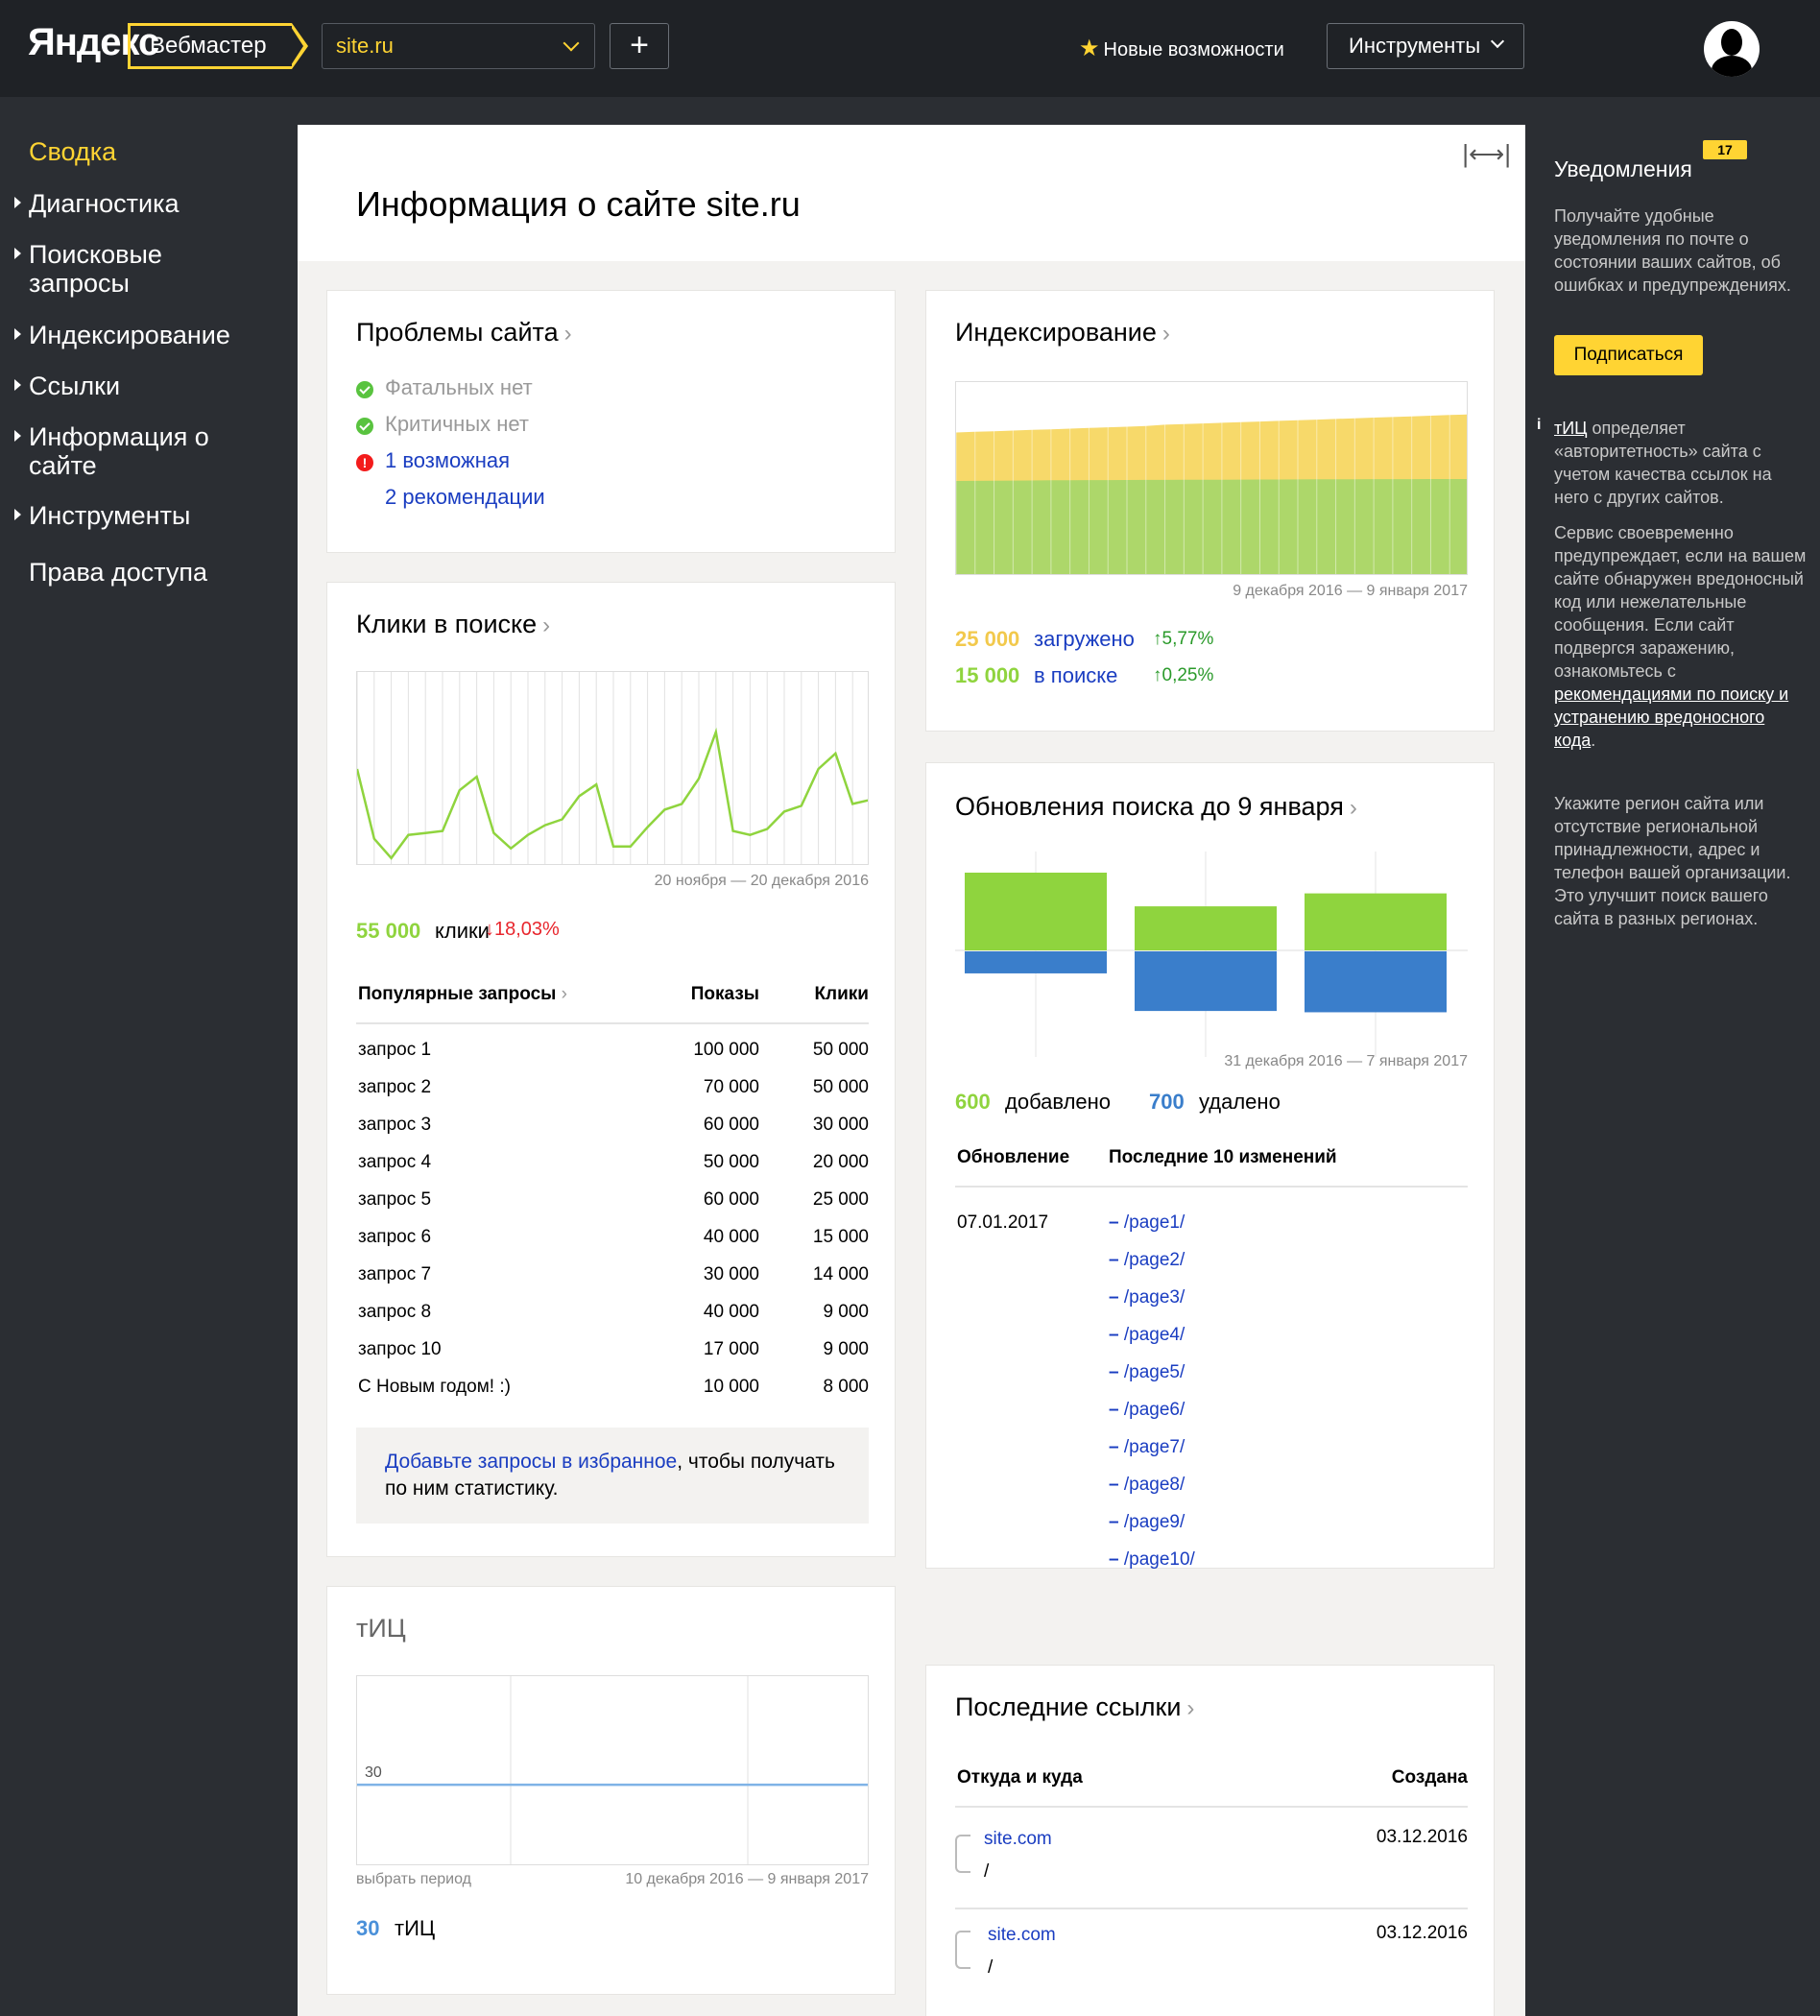  Describe the element at coordinates (987, 639) in the screenshot. I see `loaded-count: 25 000` at that location.